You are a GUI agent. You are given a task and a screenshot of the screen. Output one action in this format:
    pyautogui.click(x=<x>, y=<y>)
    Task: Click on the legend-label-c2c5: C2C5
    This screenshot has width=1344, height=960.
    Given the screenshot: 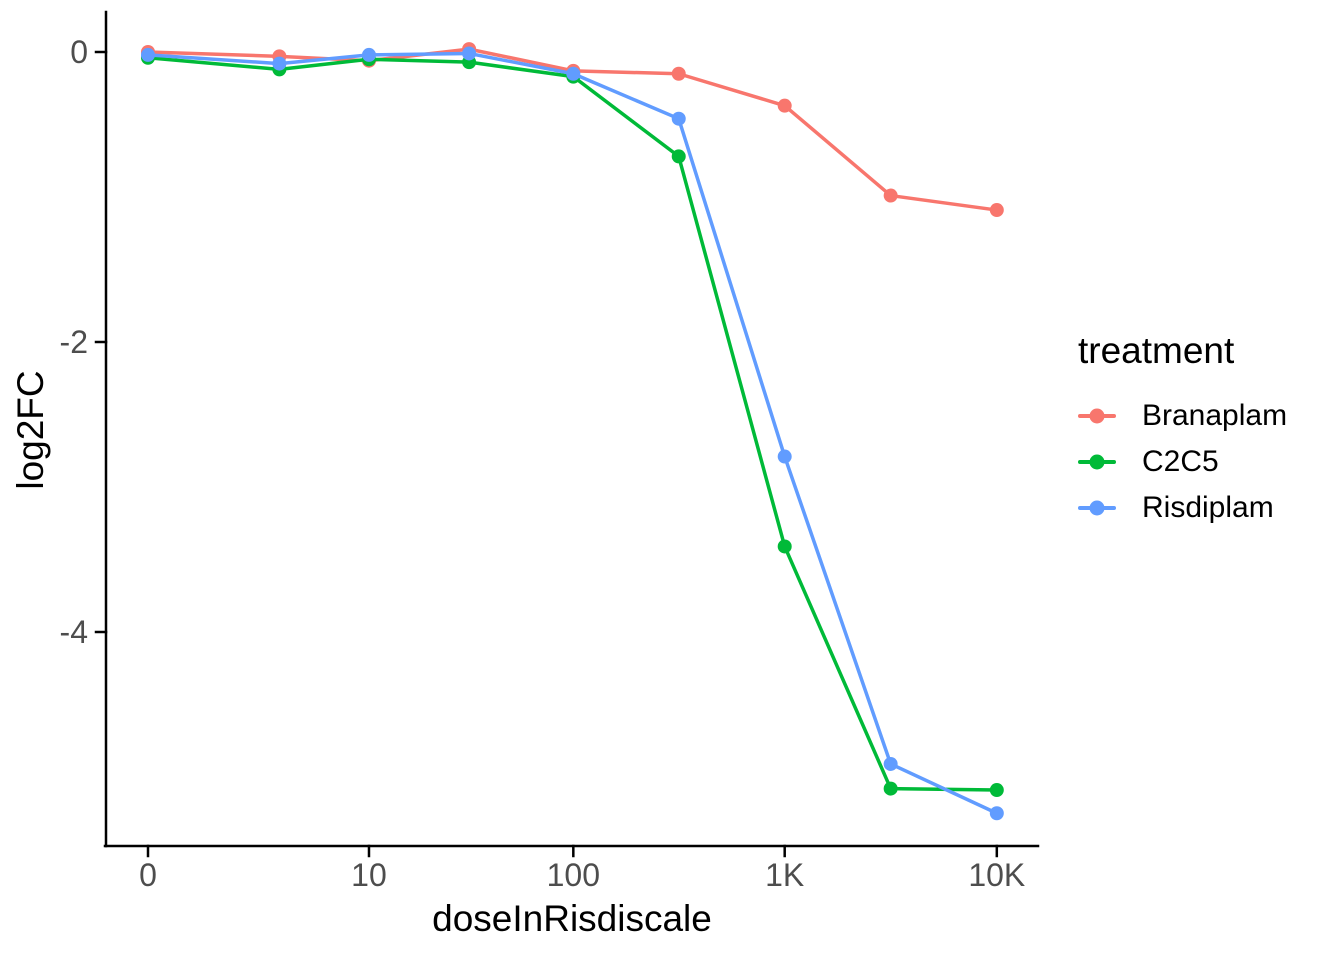 What is the action you would take?
    pyautogui.click(x=1180, y=461)
    